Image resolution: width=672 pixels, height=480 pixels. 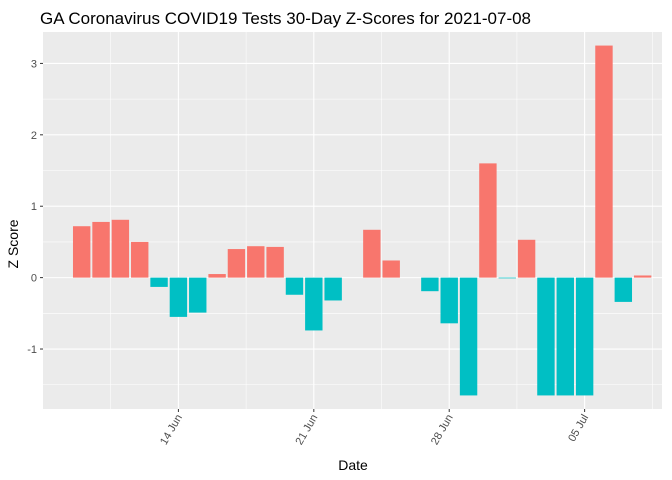 What do you see at coordinates (442, 430) in the screenshot?
I see `x-tick-label: 28 Jun` at bounding box center [442, 430].